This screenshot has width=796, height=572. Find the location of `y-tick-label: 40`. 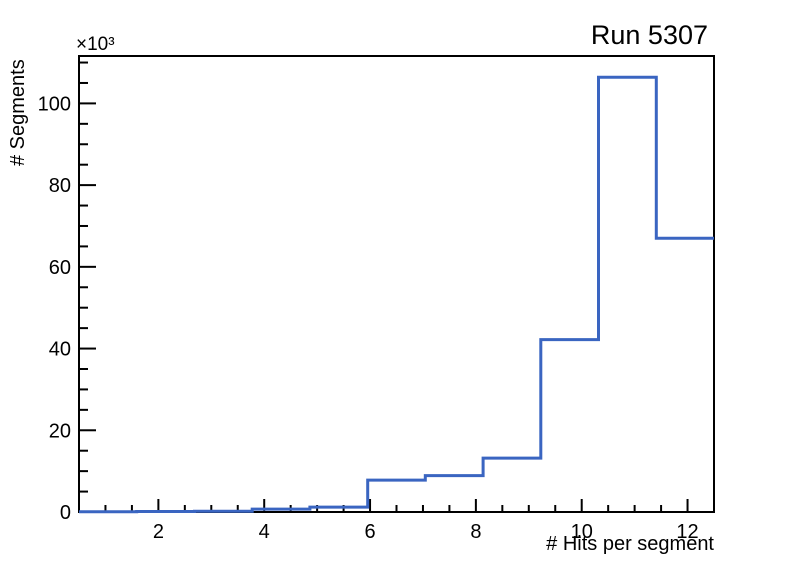

y-tick-label: 40 is located at coordinates (60, 350).